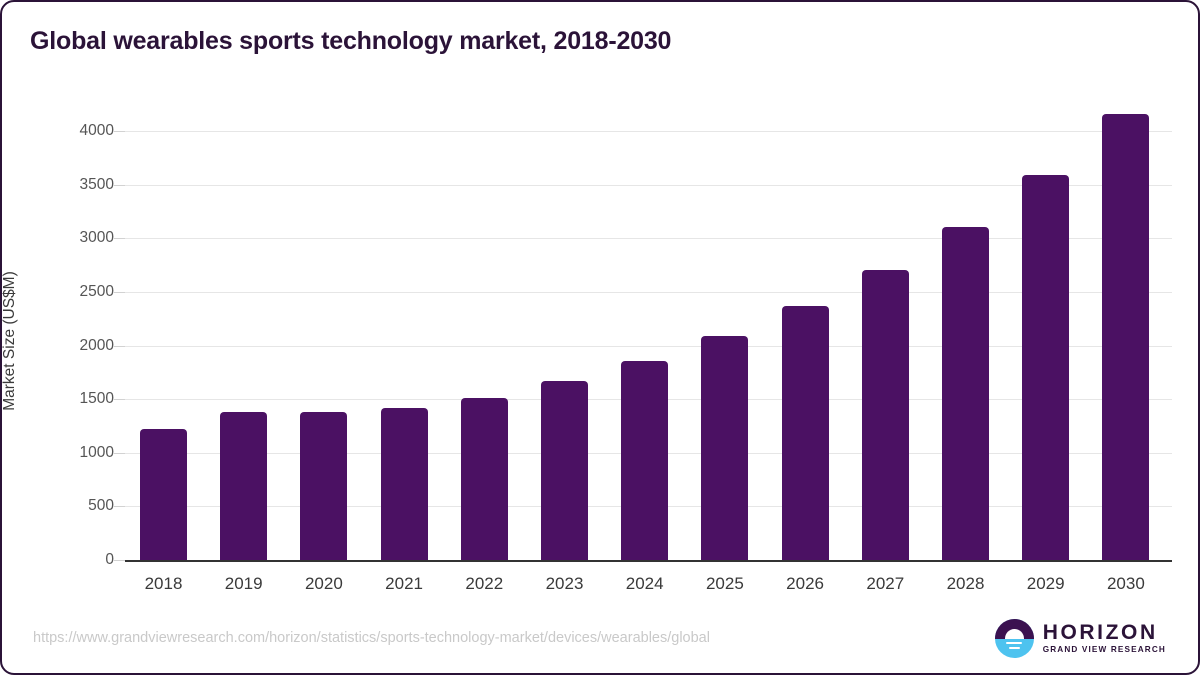  I want to click on y-tick-label: 2000, so click(96, 345).